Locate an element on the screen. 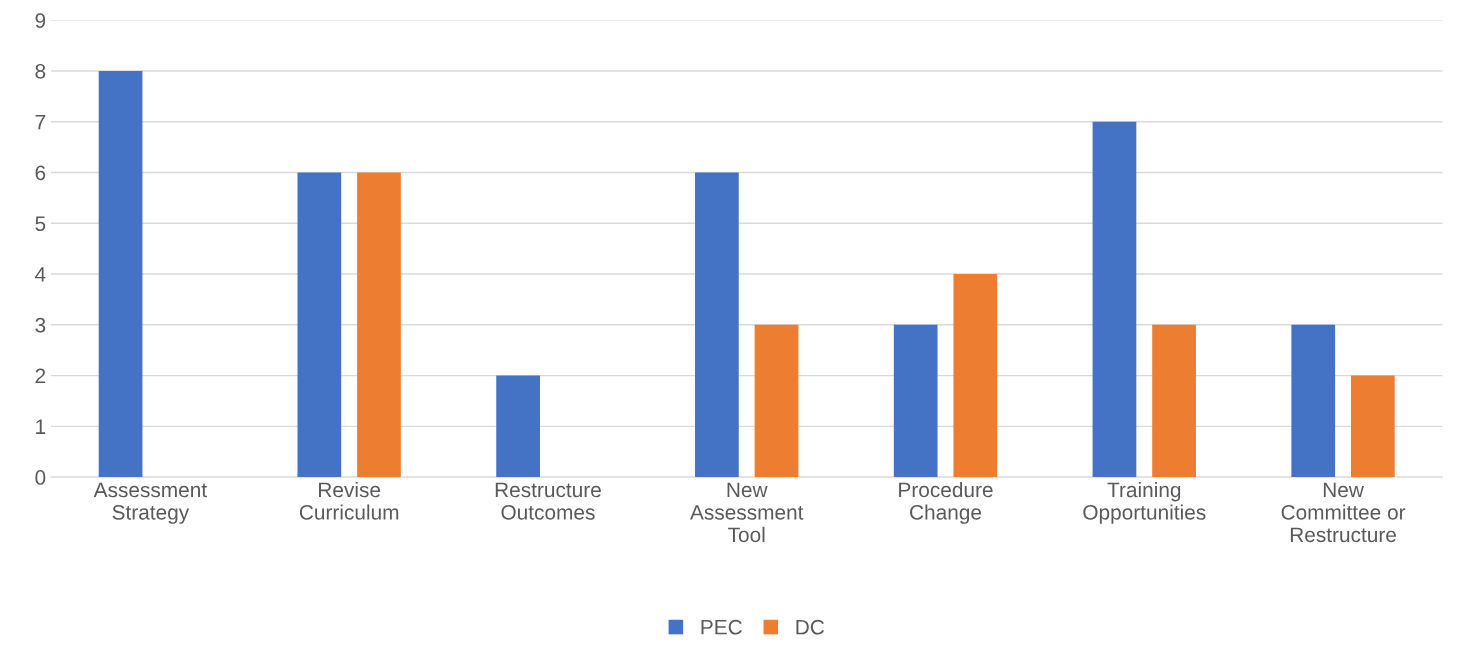  y-tick-label: 1 is located at coordinates (41, 426).